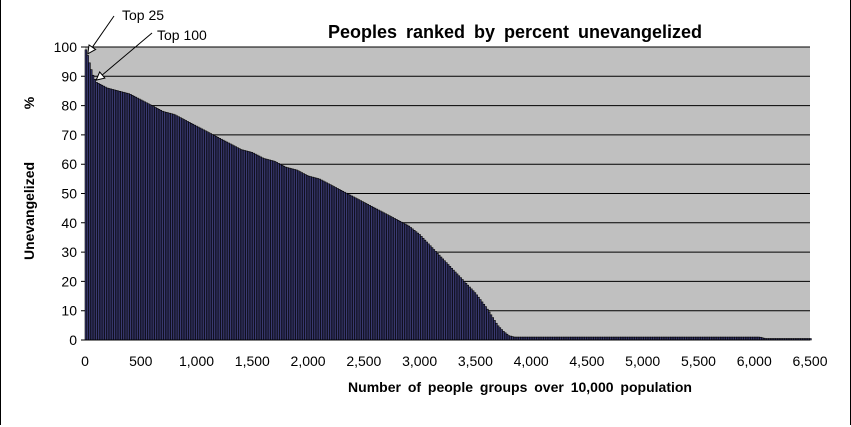 This screenshot has width=851, height=427. I want to click on y-axis-label-word: Unevangelized, so click(29, 211).